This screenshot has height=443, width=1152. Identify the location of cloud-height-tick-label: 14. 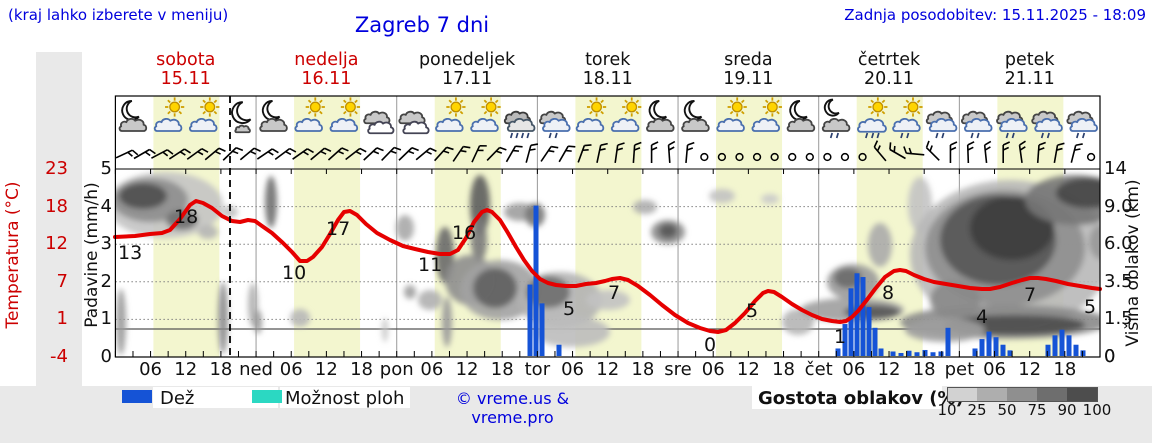
(1115, 168).